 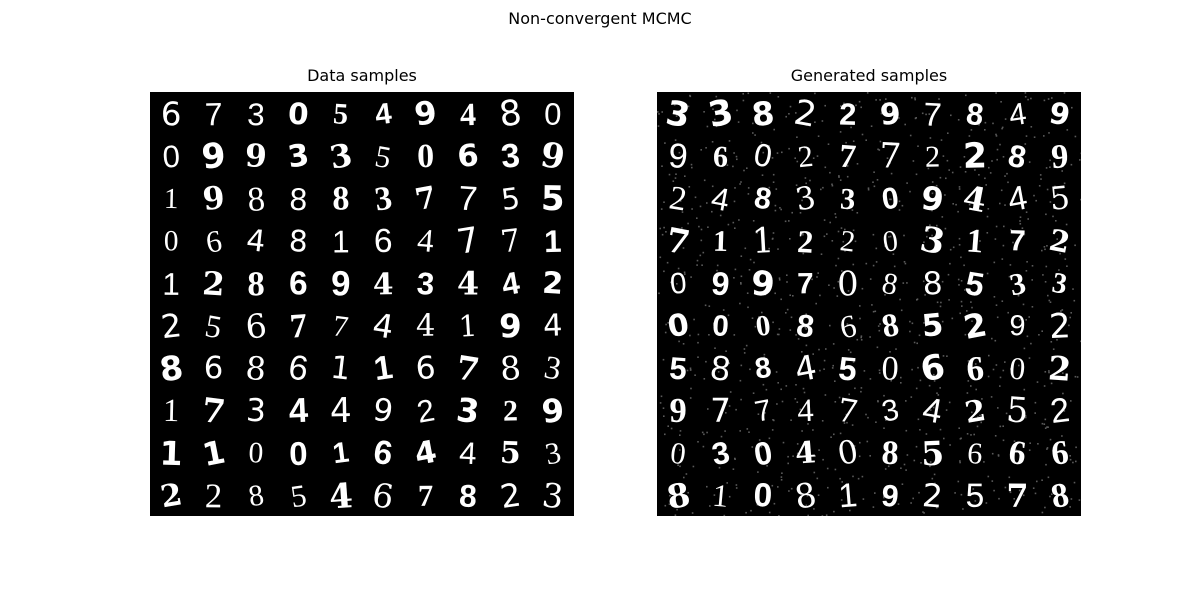 What do you see at coordinates (806, 411) in the screenshot?
I see `digit-sample: 4` at bounding box center [806, 411].